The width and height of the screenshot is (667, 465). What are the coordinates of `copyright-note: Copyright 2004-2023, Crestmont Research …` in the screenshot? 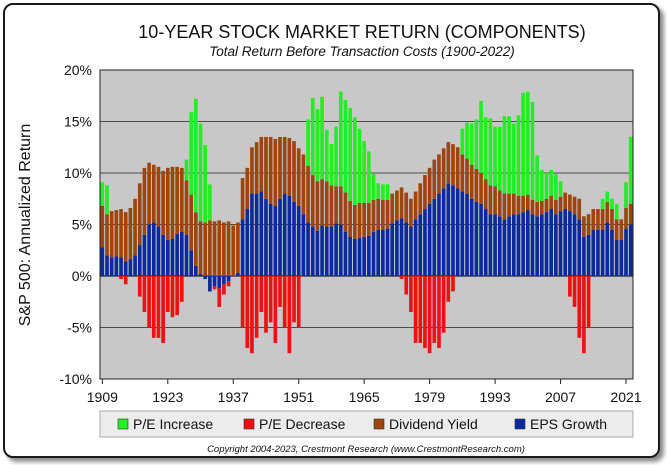 It's located at (366, 449).